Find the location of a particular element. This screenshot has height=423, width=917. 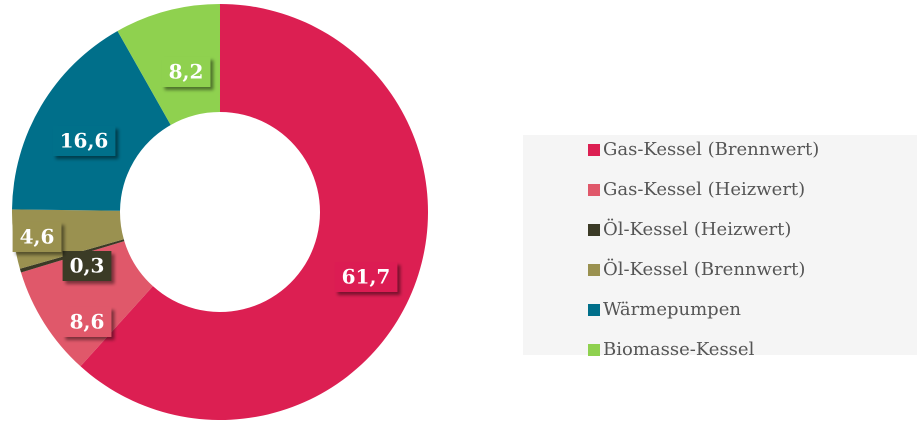

value-label-text: 0,3 is located at coordinates (87, 266).